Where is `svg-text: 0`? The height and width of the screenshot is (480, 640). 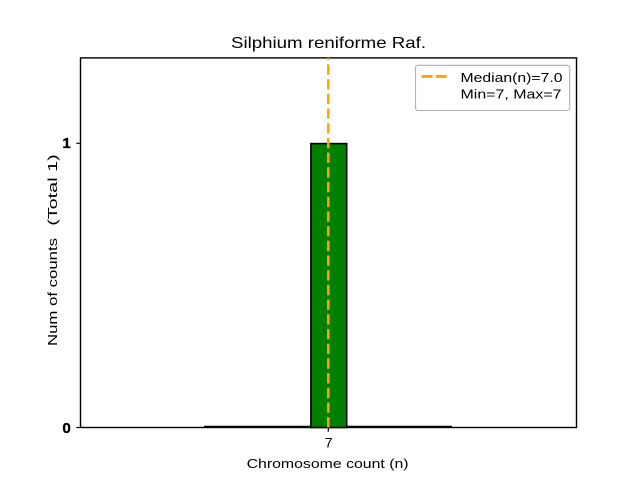
svg-text: 0 is located at coordinates (66, 428).